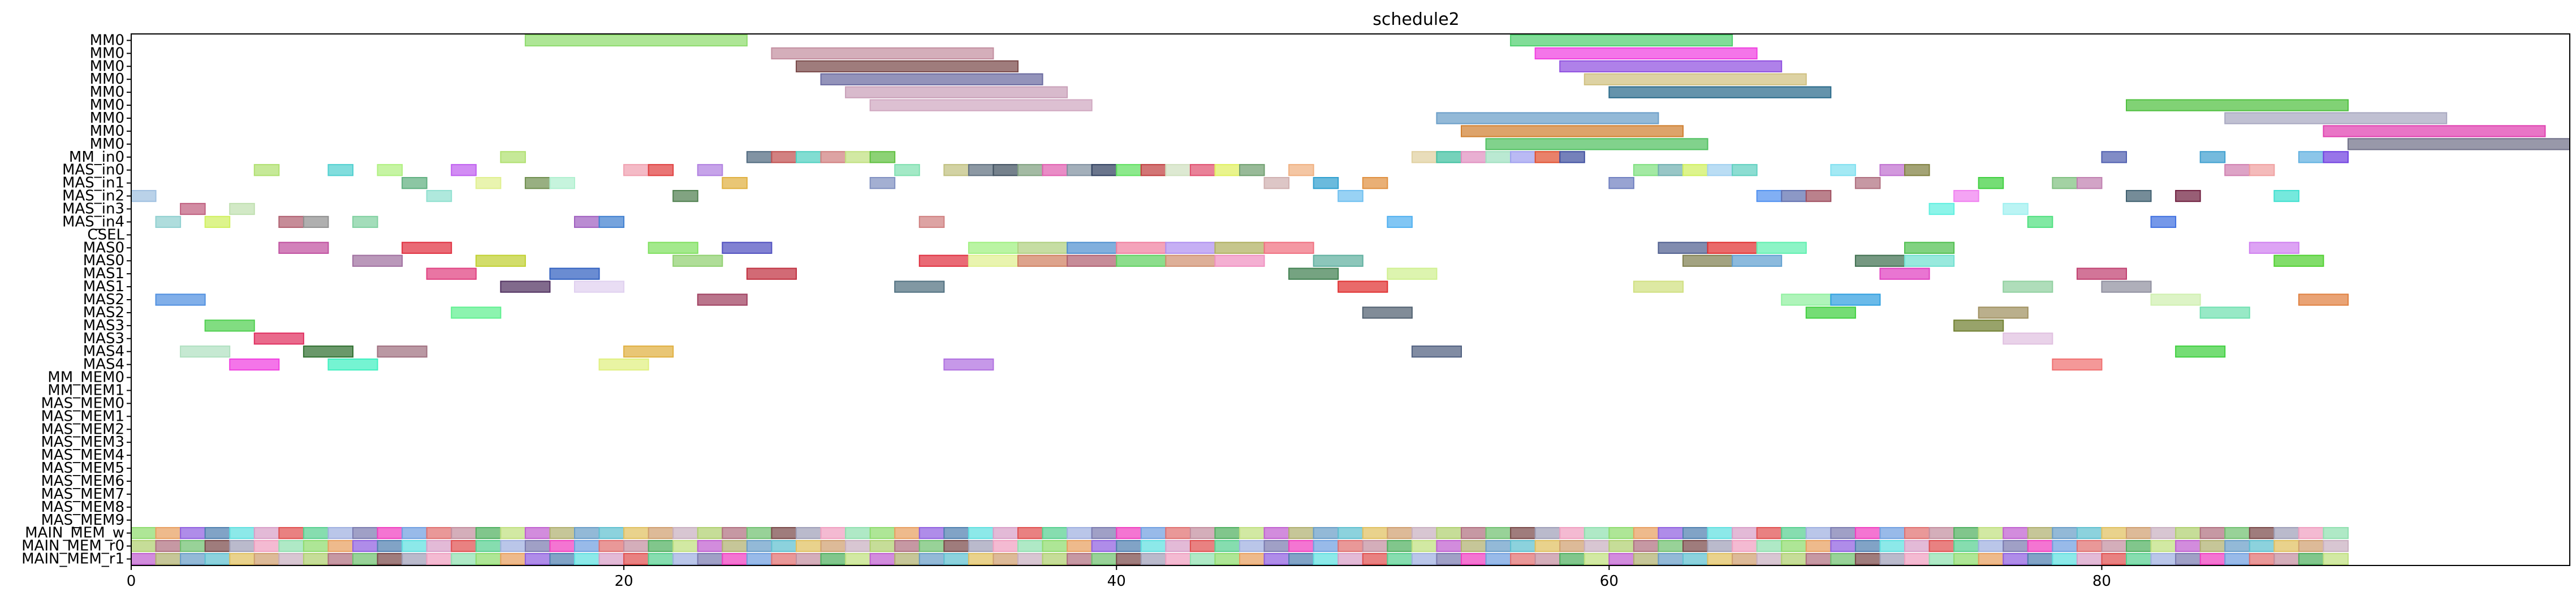  Describe the element at coordinates (104, 273) in the screenshot. I see `y-tick-label: MAS1` at that location.